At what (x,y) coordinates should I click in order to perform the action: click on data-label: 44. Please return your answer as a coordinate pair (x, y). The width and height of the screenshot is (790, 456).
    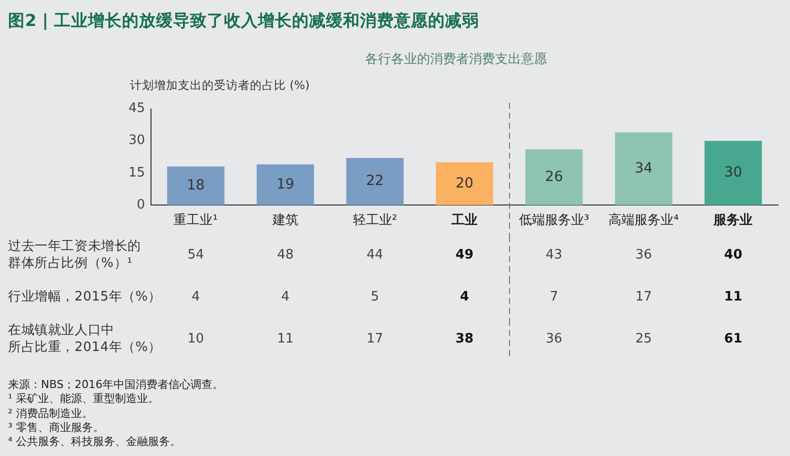
    Looking at the image, I should click on (375, 255).